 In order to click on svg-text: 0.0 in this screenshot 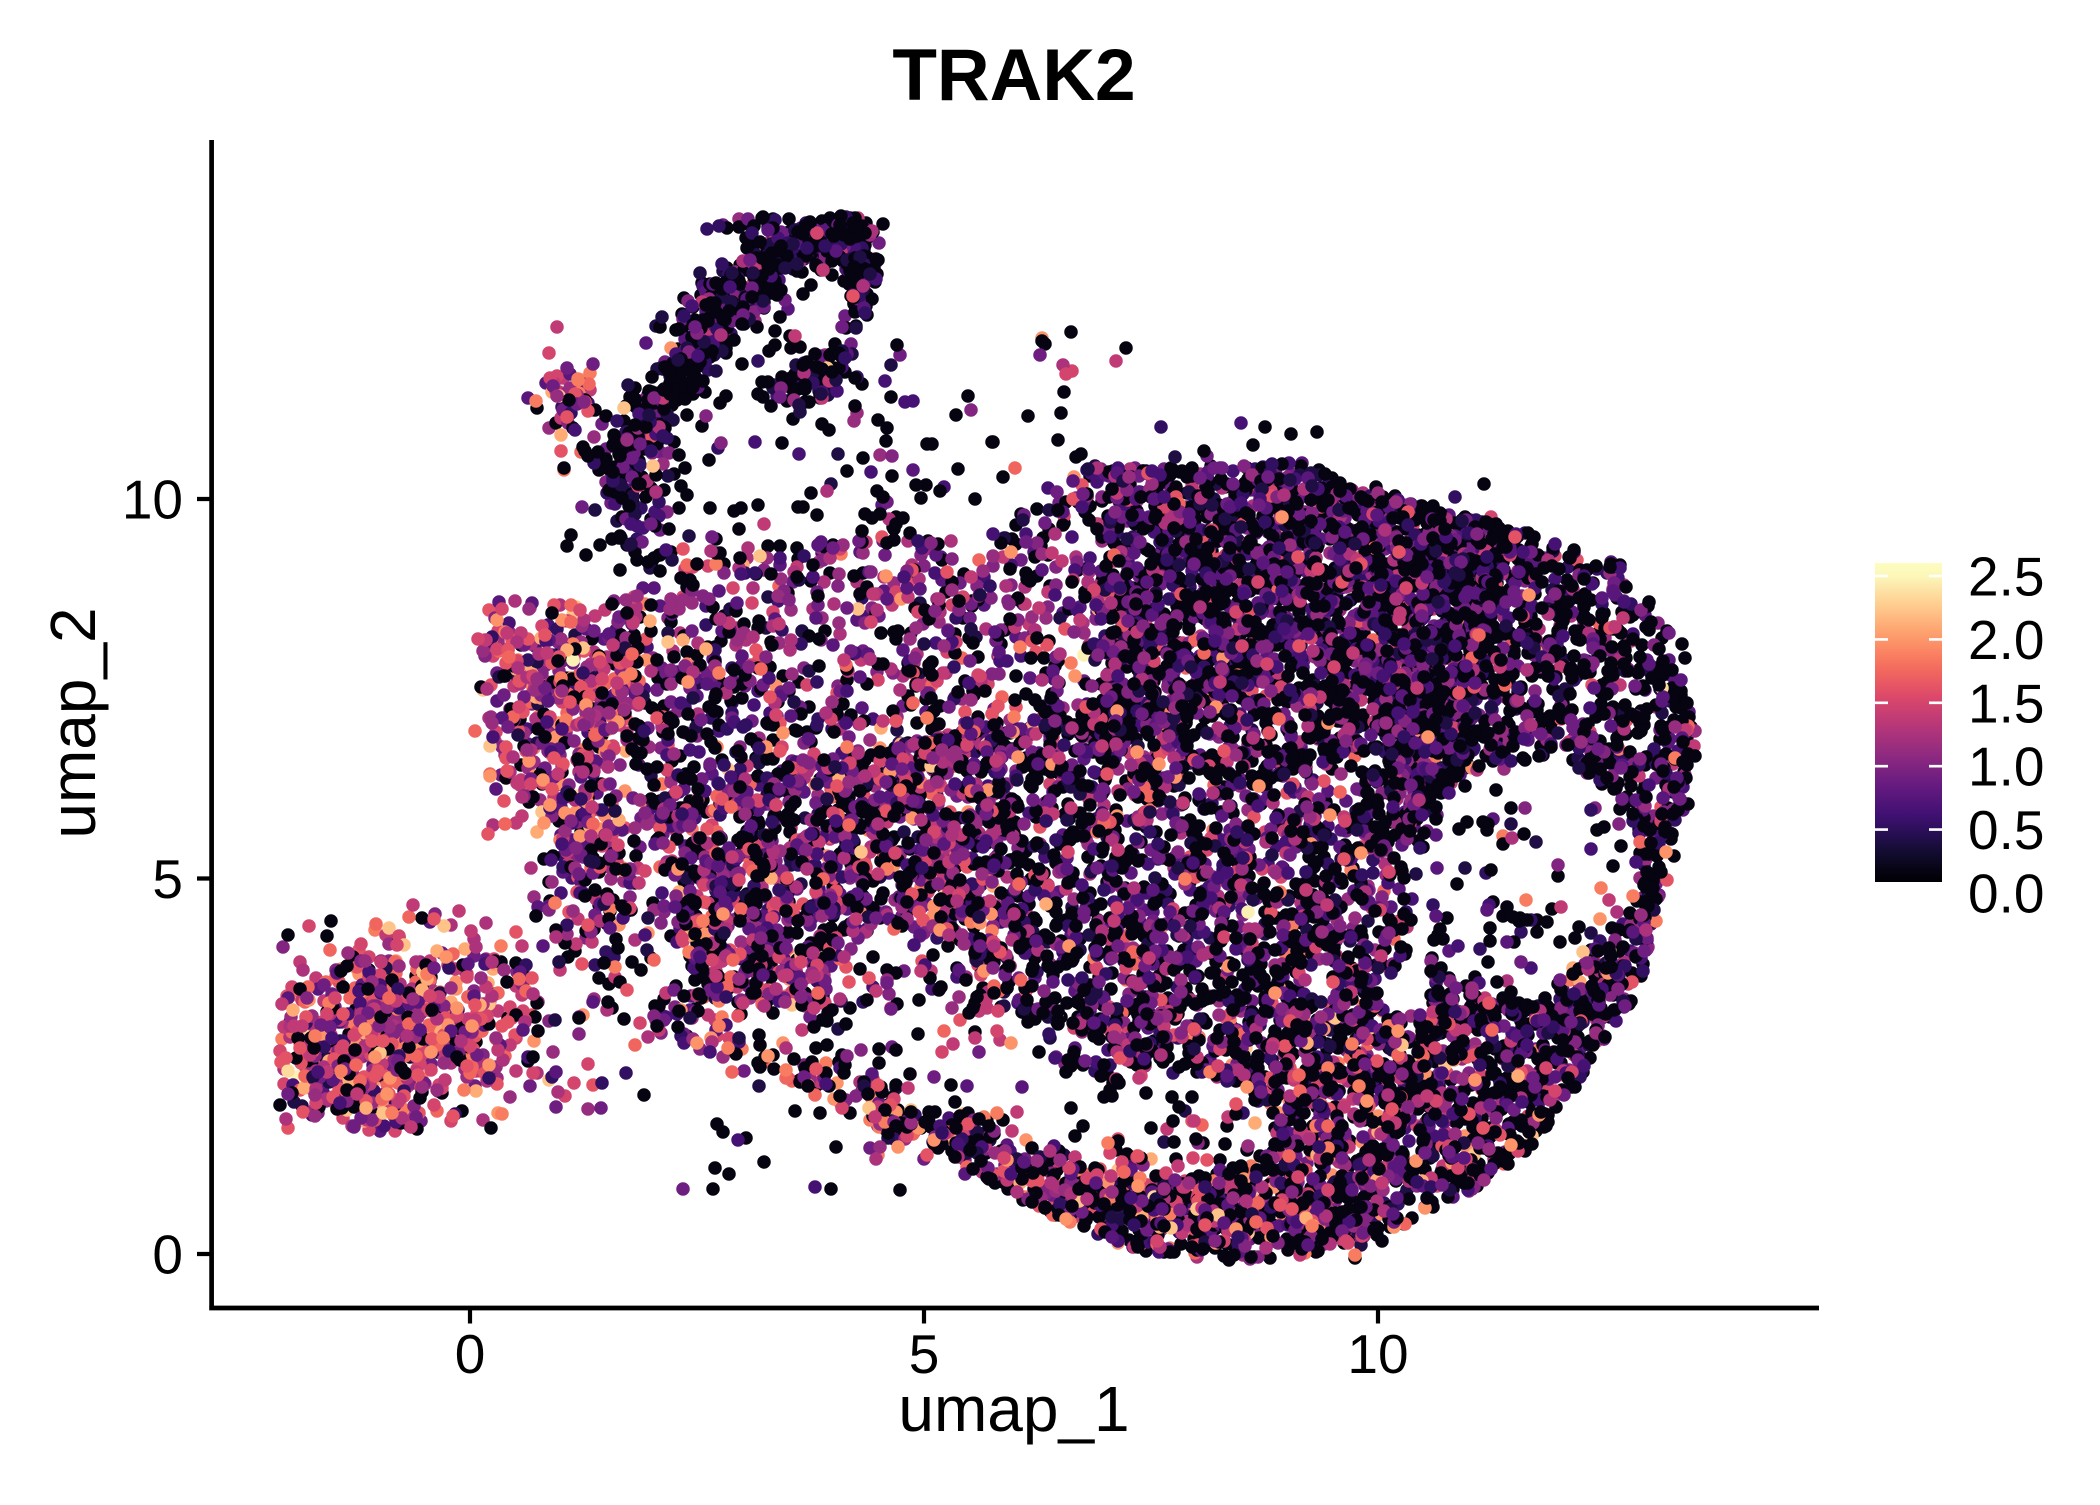, I will do `click(2006, 894)`.